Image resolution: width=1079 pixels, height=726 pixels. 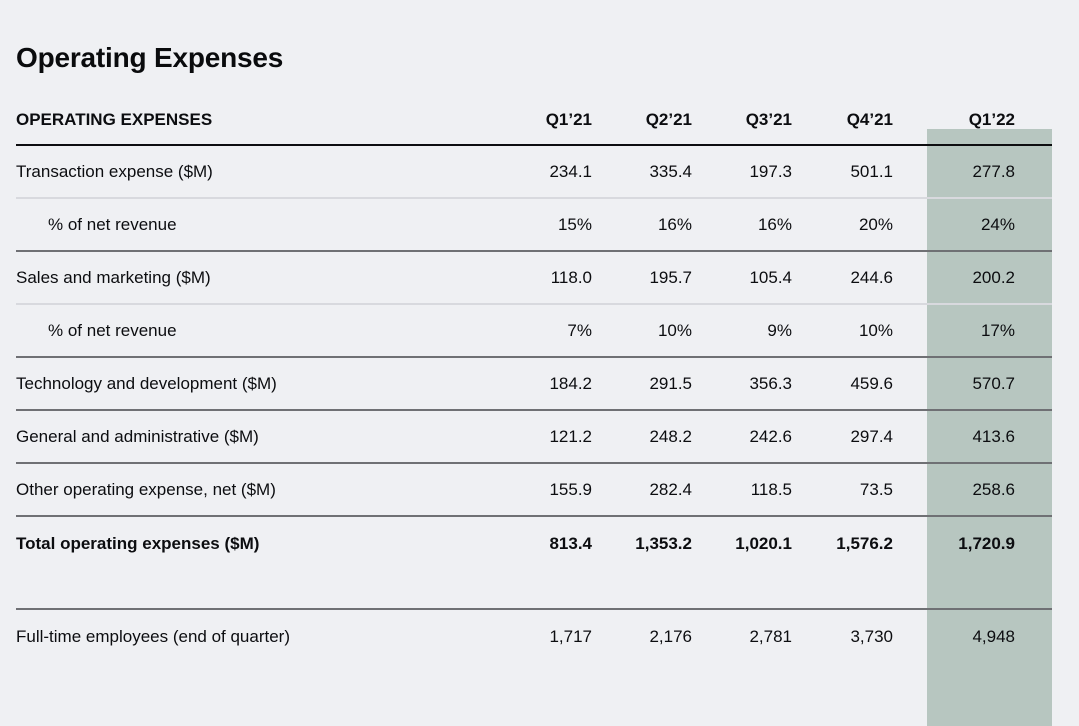 I want to click on cell-value: 7%, so click(x=579, y=330).